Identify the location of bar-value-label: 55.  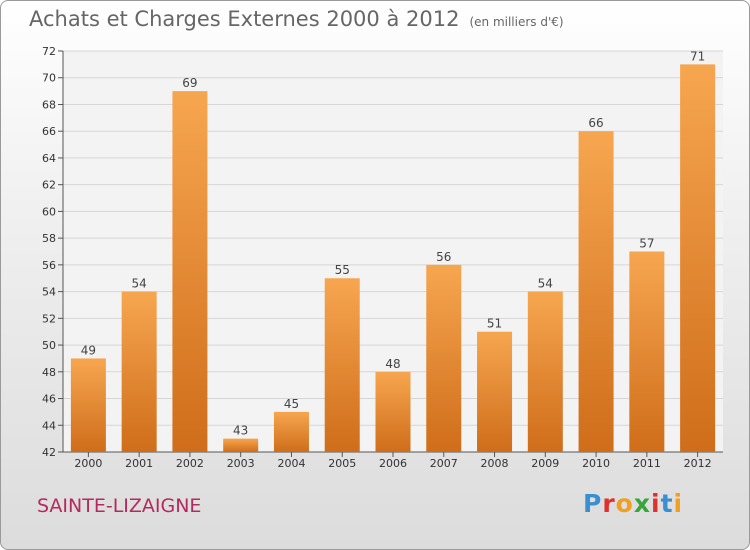
(342, 270).